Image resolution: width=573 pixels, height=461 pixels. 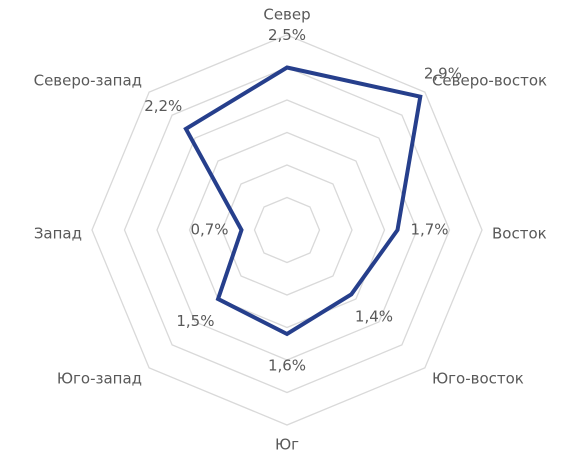 I want to click on category-label: Запад, so click(x=58, y=234).